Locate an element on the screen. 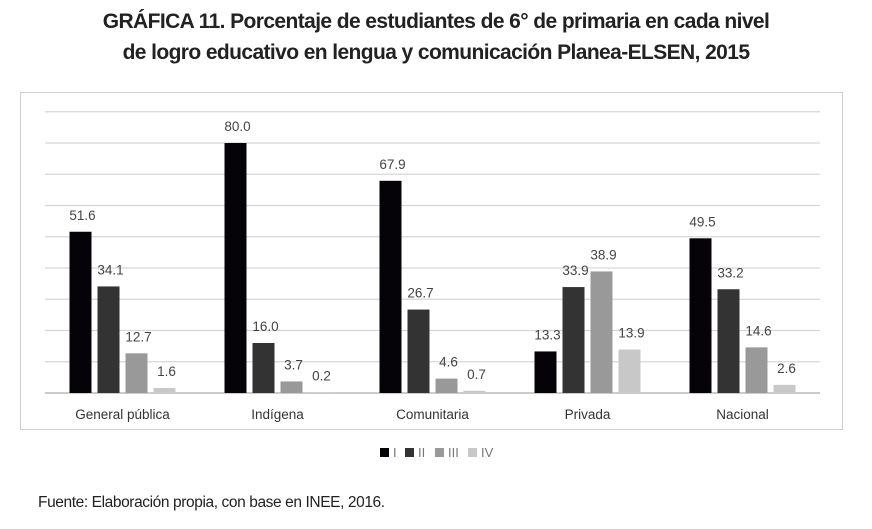  data-label: 34.1 is located at coordinates (110, 269).